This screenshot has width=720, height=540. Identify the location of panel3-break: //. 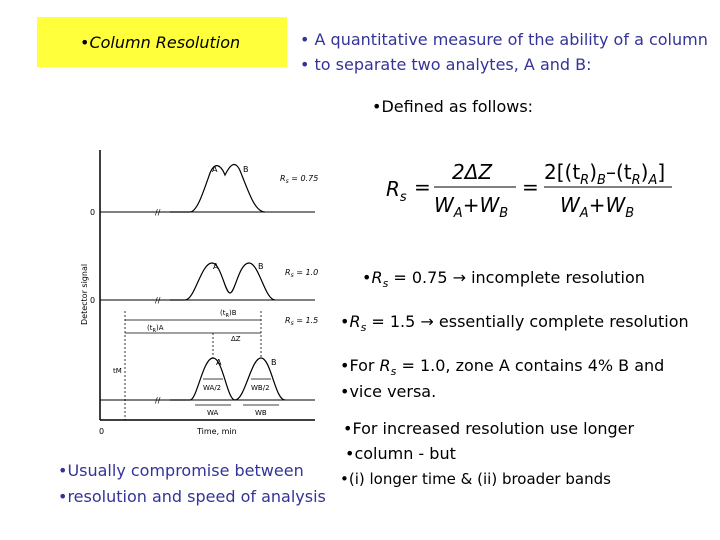
(158, 400).